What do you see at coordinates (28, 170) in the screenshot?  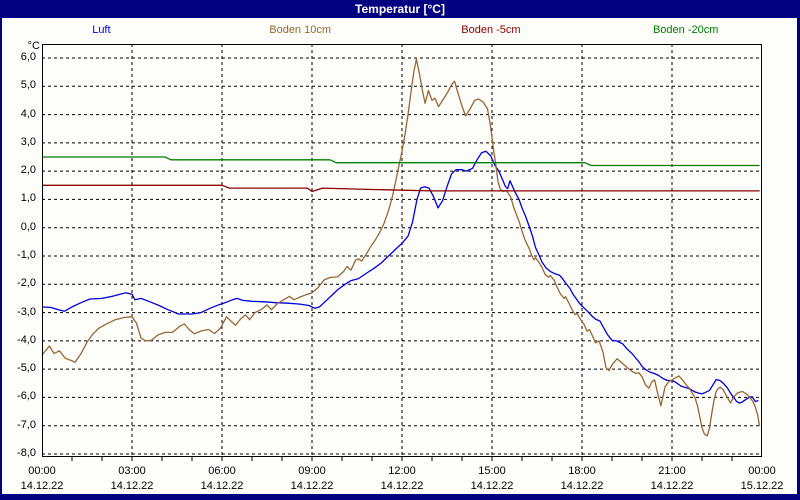 I see `y-axis-tick-label: 2,0` at bounding box center [28, 170].